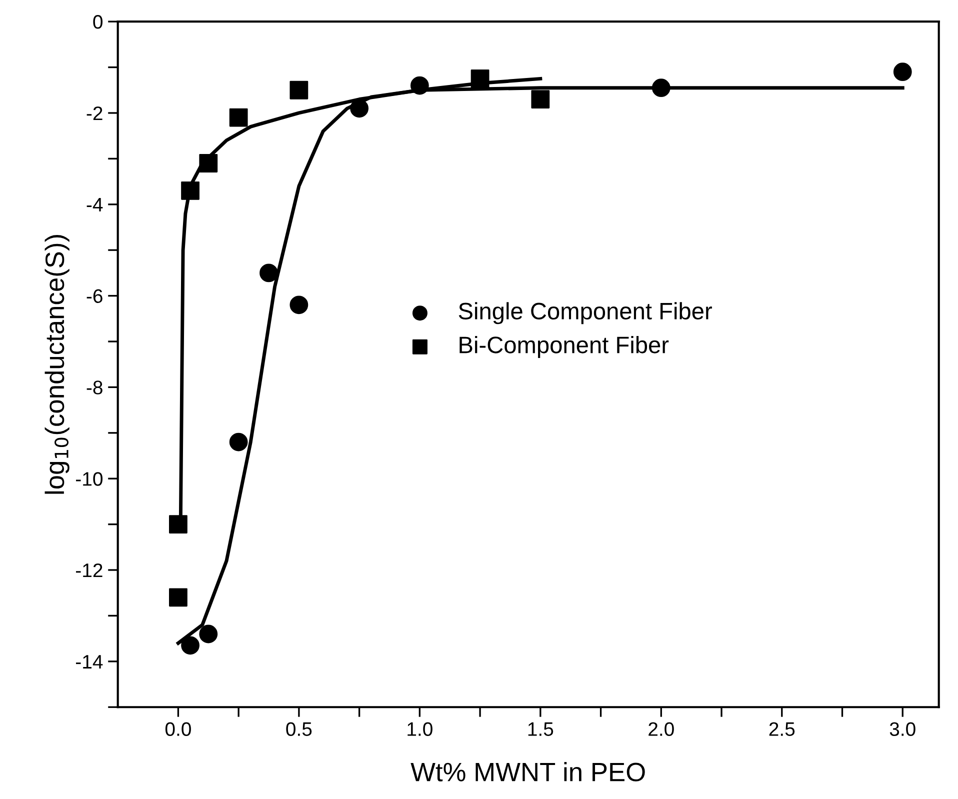 This screenshot has width=958, height=799. What do you see at coordinates (527, 772) in the screenshot?
I see `x-axis-title: Wt% MWNT in PEO` at bounding box center [527, 772].